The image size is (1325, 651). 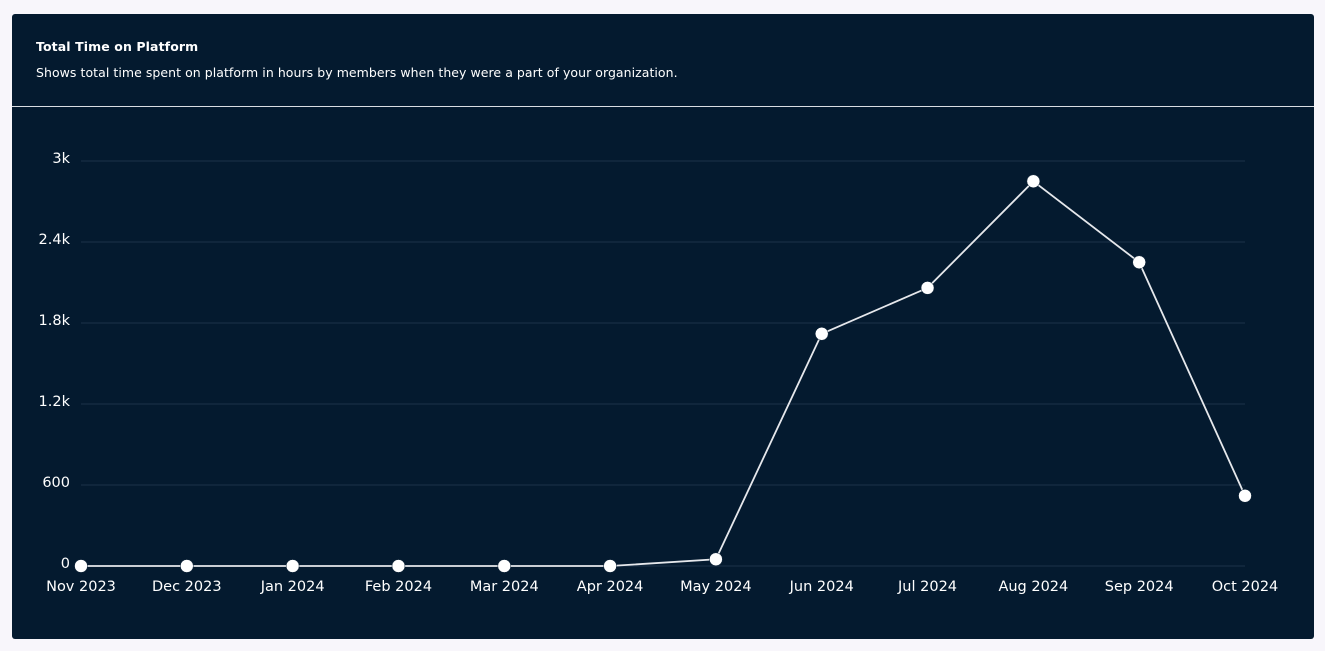 What do you see at coordinates (398, 587) in the screenshot?
I see `x-tick-label: Feb 2024` at bounding box center [398, 587].